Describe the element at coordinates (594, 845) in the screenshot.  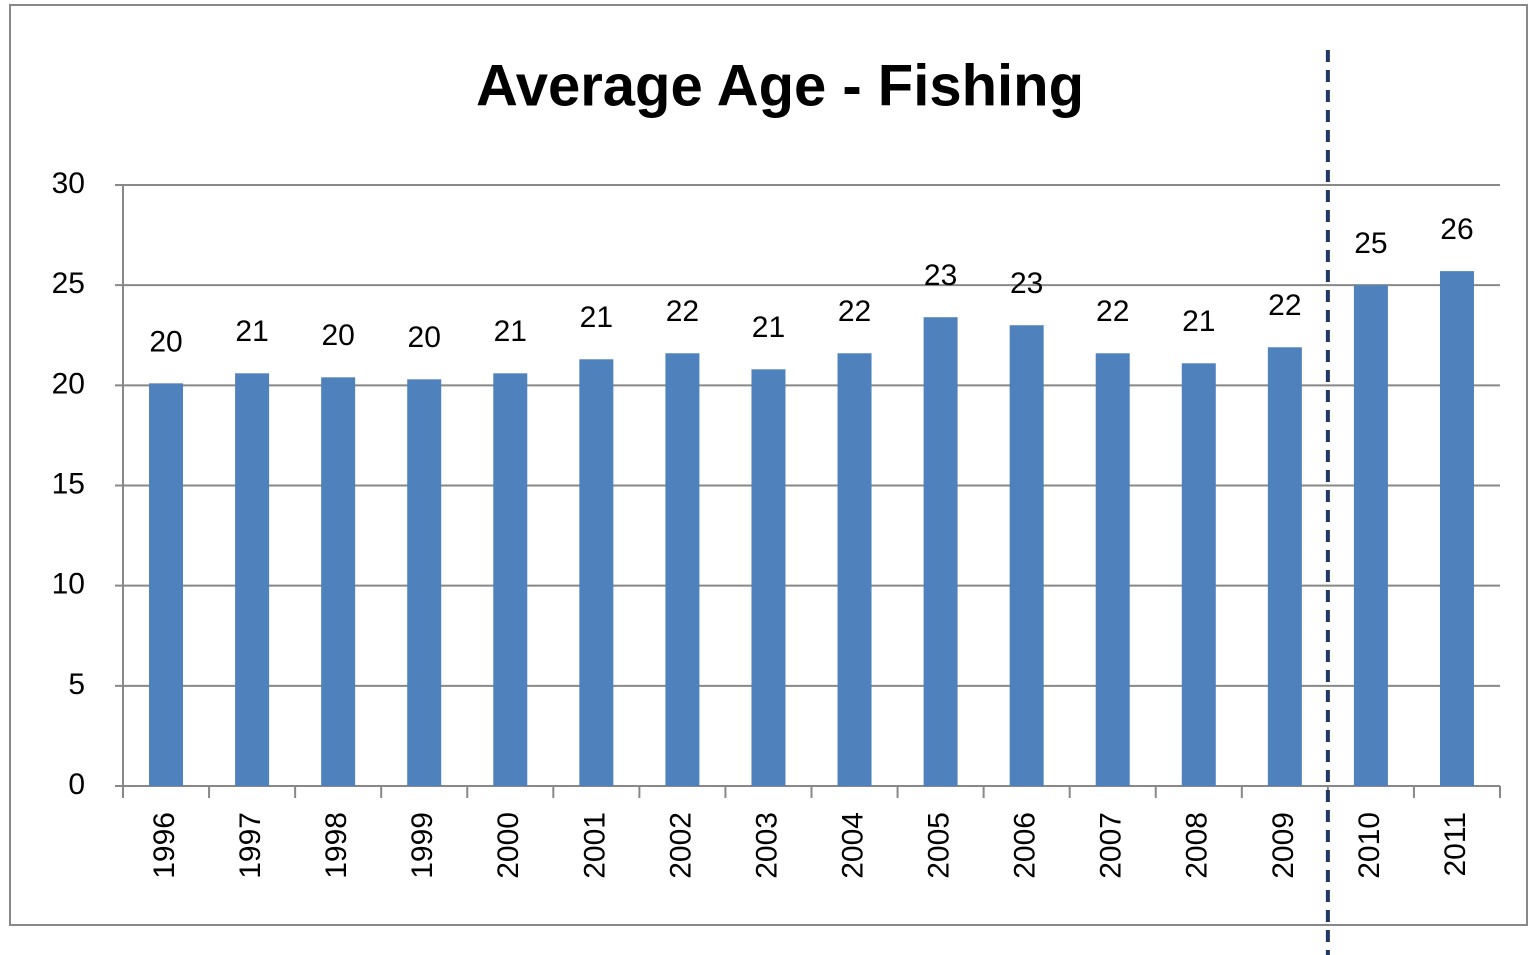
I see `x-tick-label: 2001` at that location.